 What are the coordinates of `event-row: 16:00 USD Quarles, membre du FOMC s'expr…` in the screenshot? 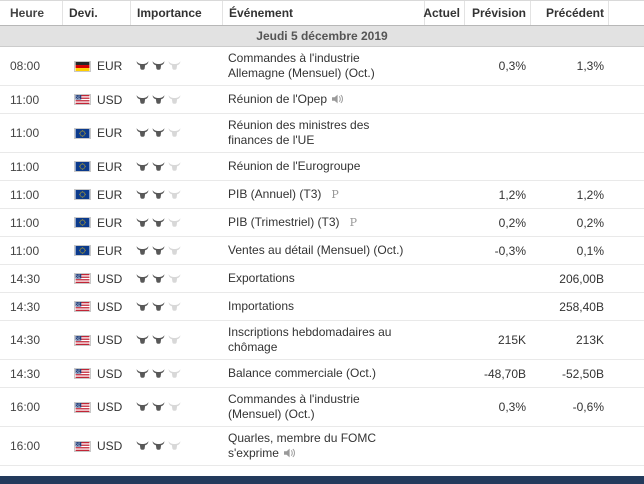 It's located at (322, 446).